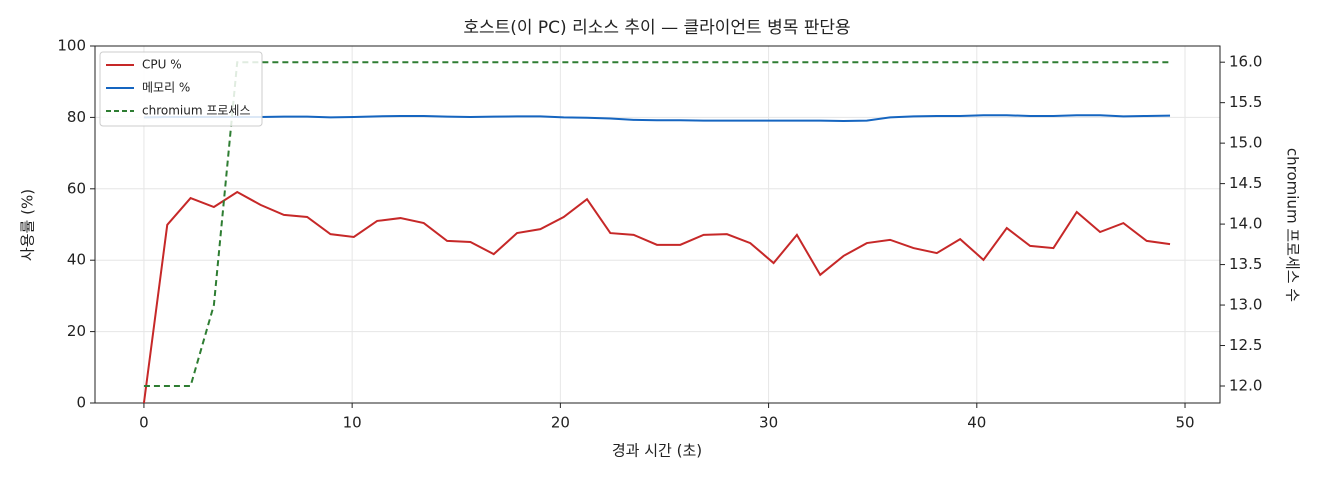 This screenshot has height=480, width=1320. What do you see at coordinates (166, 88) in the screenshot?
I see `legend-label: 메모리 %` at bounding box center [166, 88].